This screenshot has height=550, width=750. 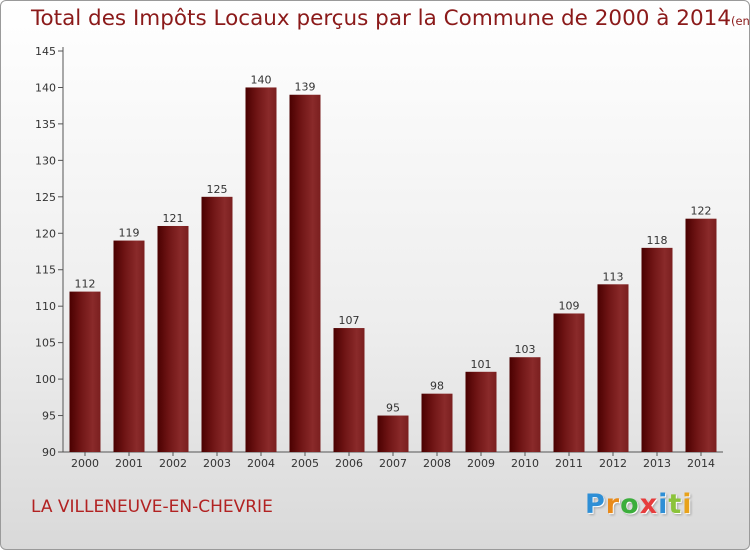 I want to click on y-tick-label: 110, so click(x=45, y=306).